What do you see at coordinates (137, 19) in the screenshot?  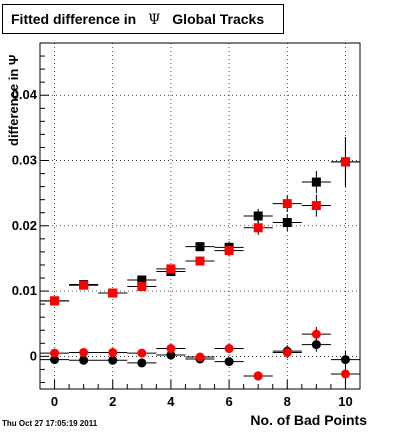 I see `chart-title: Fitted difference in Ψ Global Tracks` at bounding box center [137, 19].